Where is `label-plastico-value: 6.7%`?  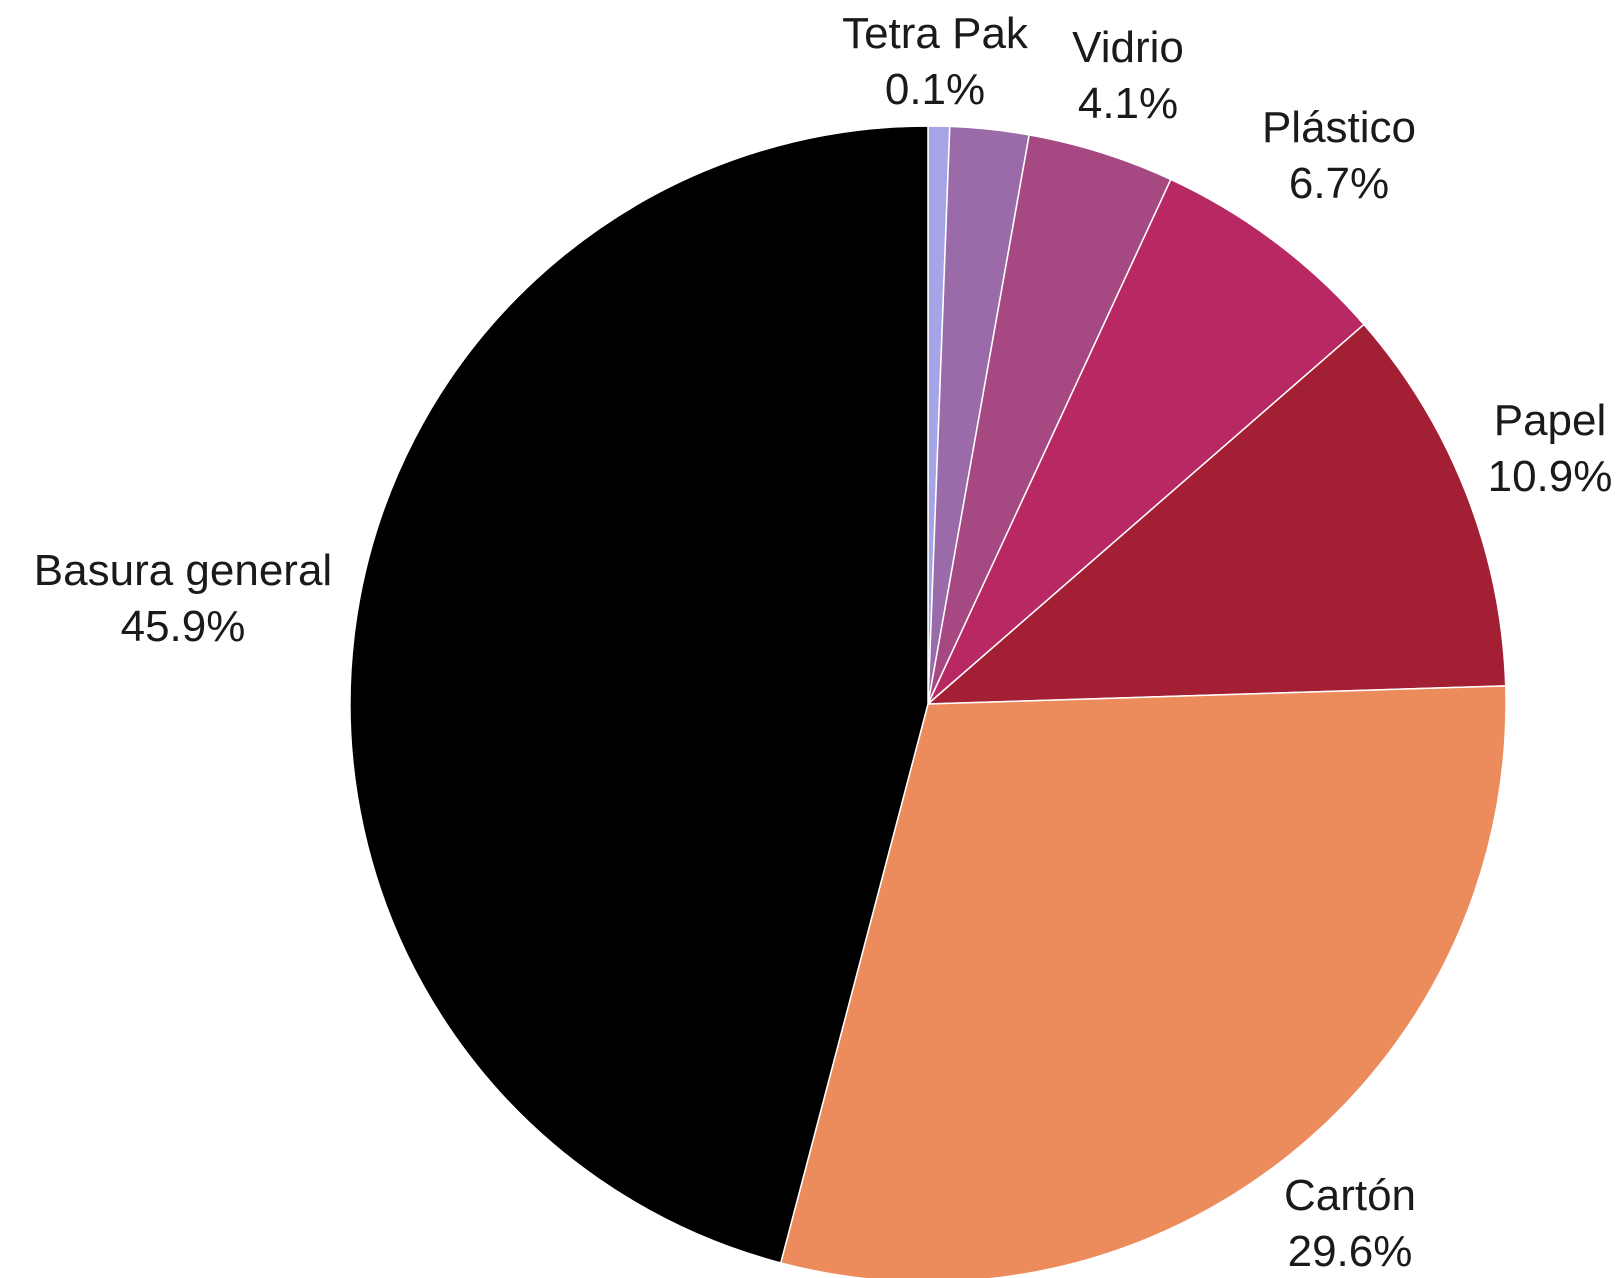 label-plastico-value: 6.7% is located at coordinates (1339, 183).